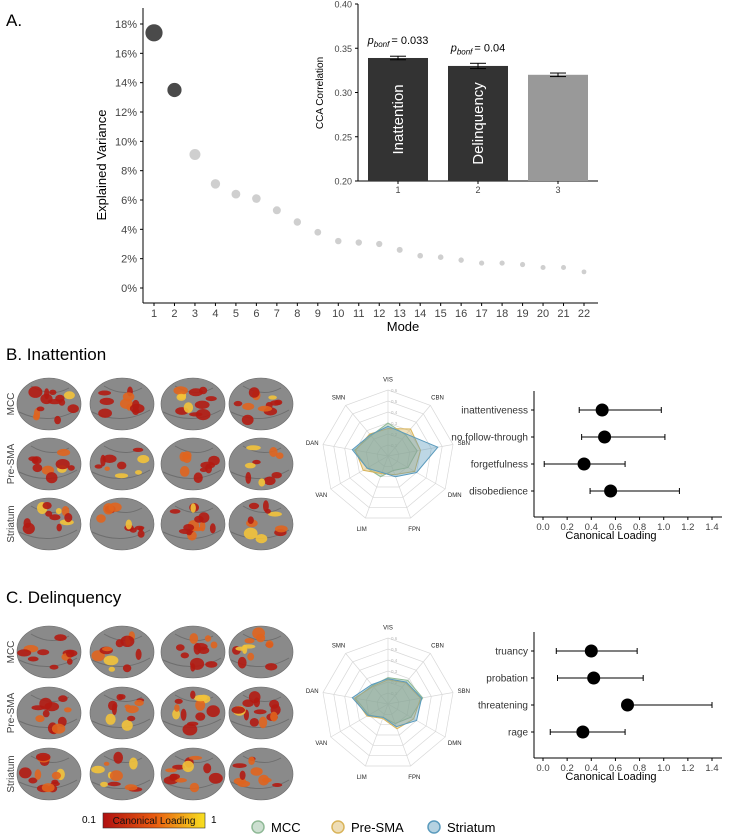 This screenshot has height=836, width=734. What do you see at coordinates (126, 142) in the screenshot?
I see `main-ytick-label: 10%` at bounding box center [126, 142].